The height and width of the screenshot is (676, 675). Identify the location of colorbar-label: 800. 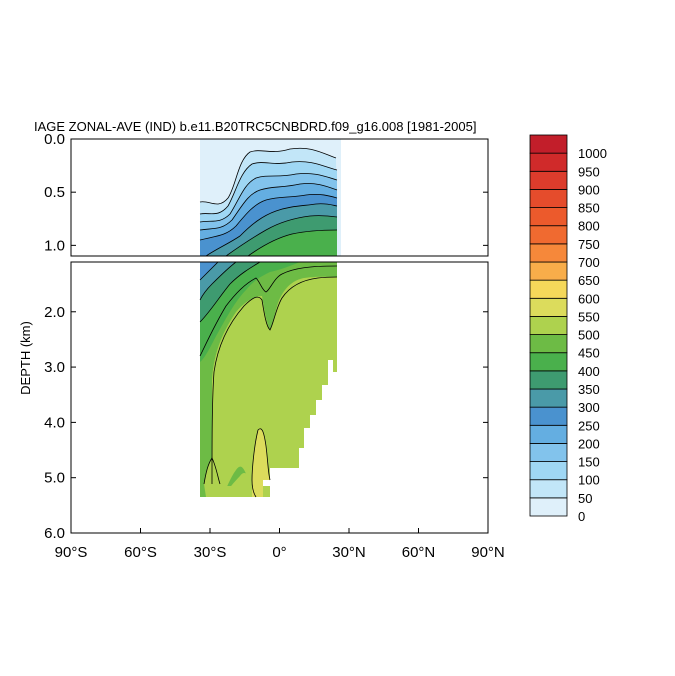
(589, 226).